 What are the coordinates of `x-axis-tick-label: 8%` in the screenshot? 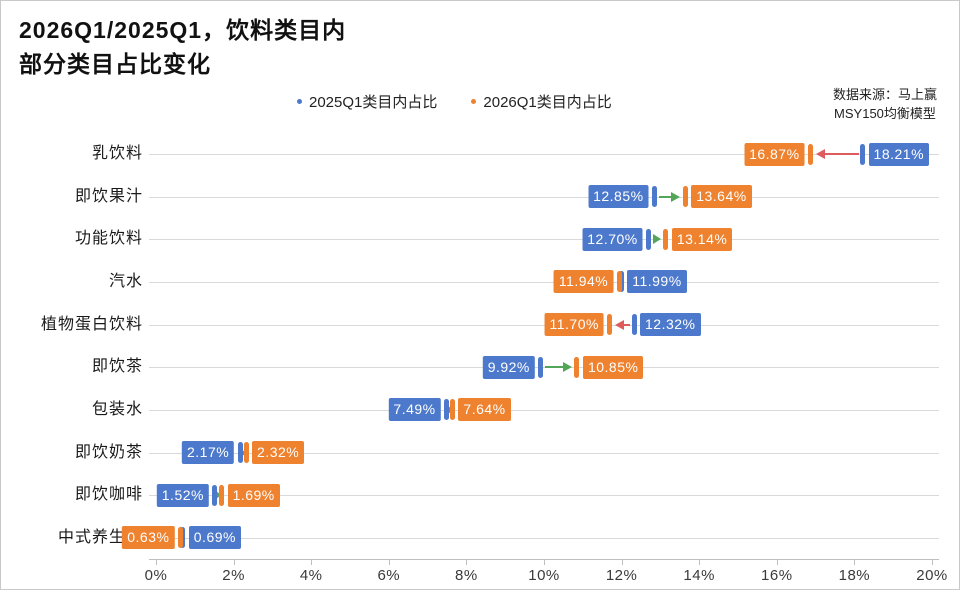 It's located at (466, 575).